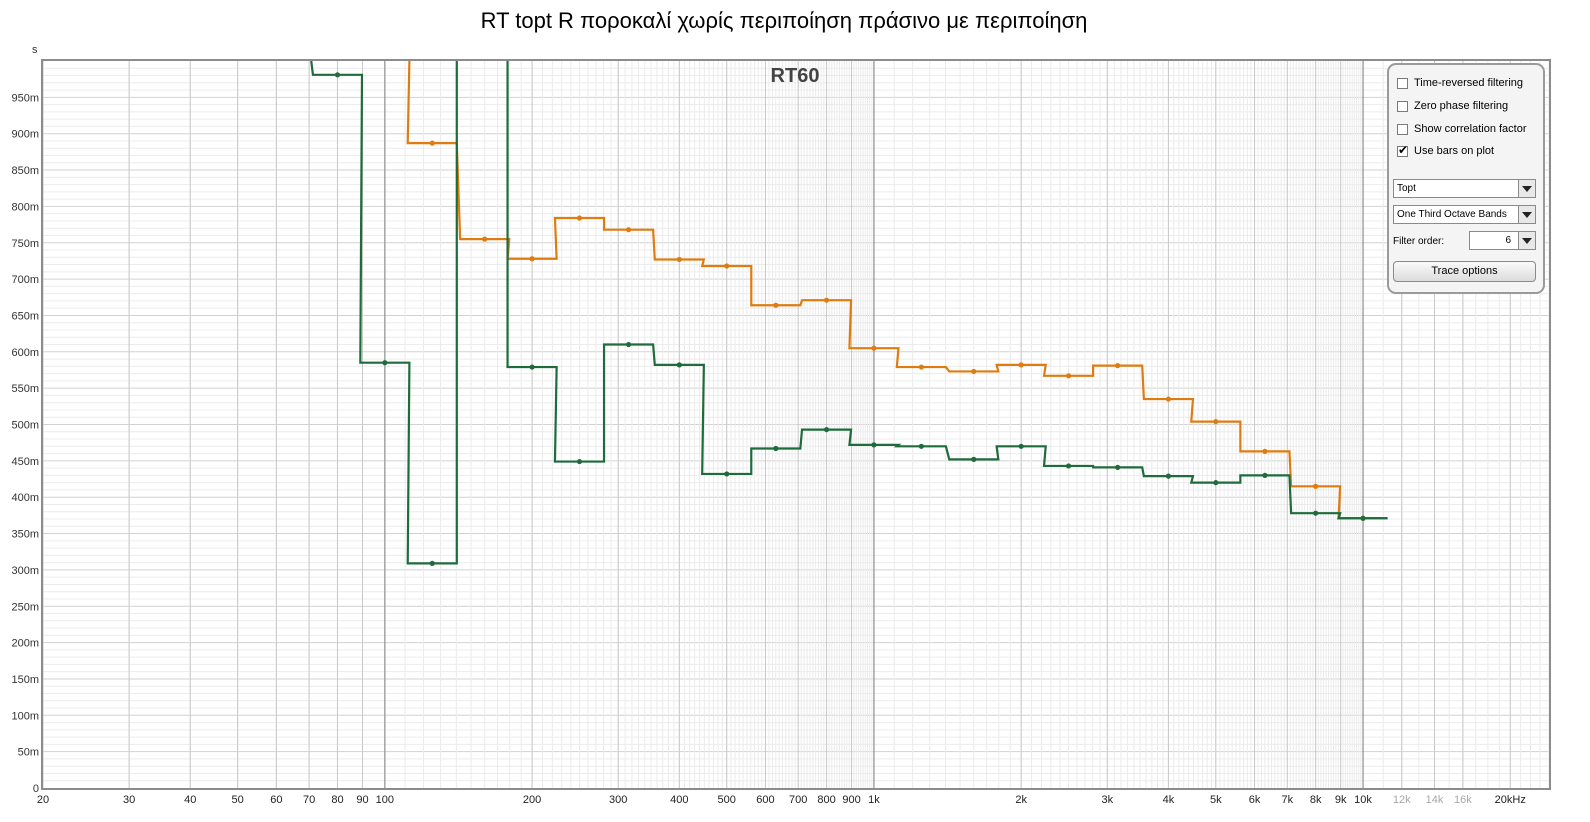 This screenshot has height=822, width=1590. What do you see at coordinates (28, 753) in the screenshot?
I see `y-tick-label: 50m` at bounding box center [28, 753].